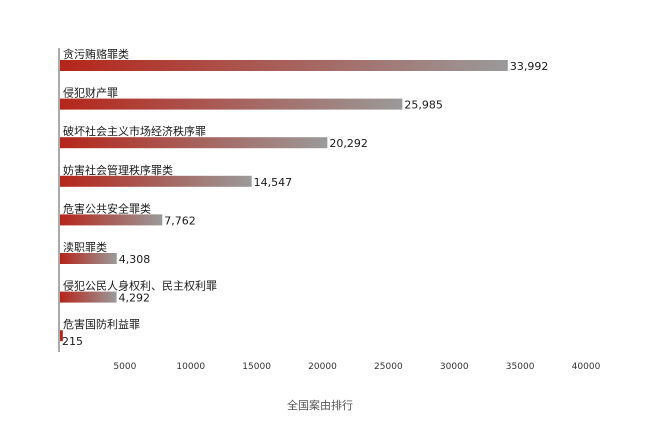 The width and height of the screenshot is (649, 438). What do you see at coordinates (90, 93) in the screenshot?
I see `category-label: 侵犯财产罪` at bounding box center [90, 93].